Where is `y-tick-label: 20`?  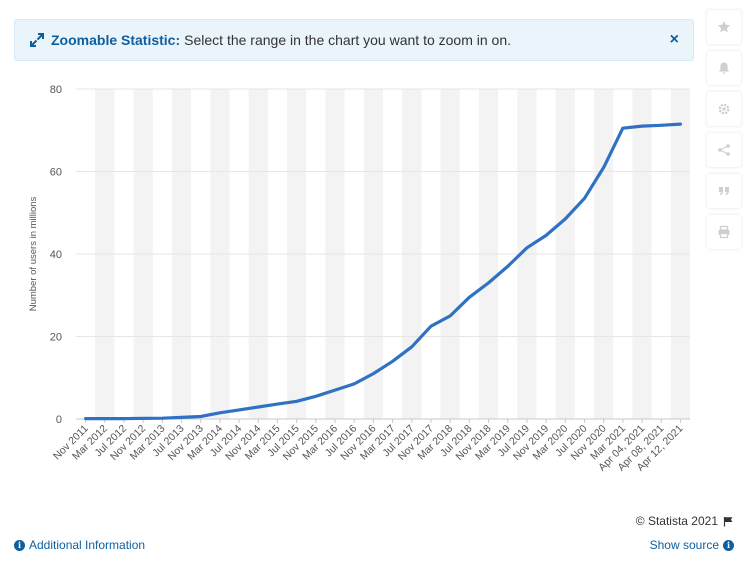 y-tick-label: 20 is located at coordinates (56, 338).